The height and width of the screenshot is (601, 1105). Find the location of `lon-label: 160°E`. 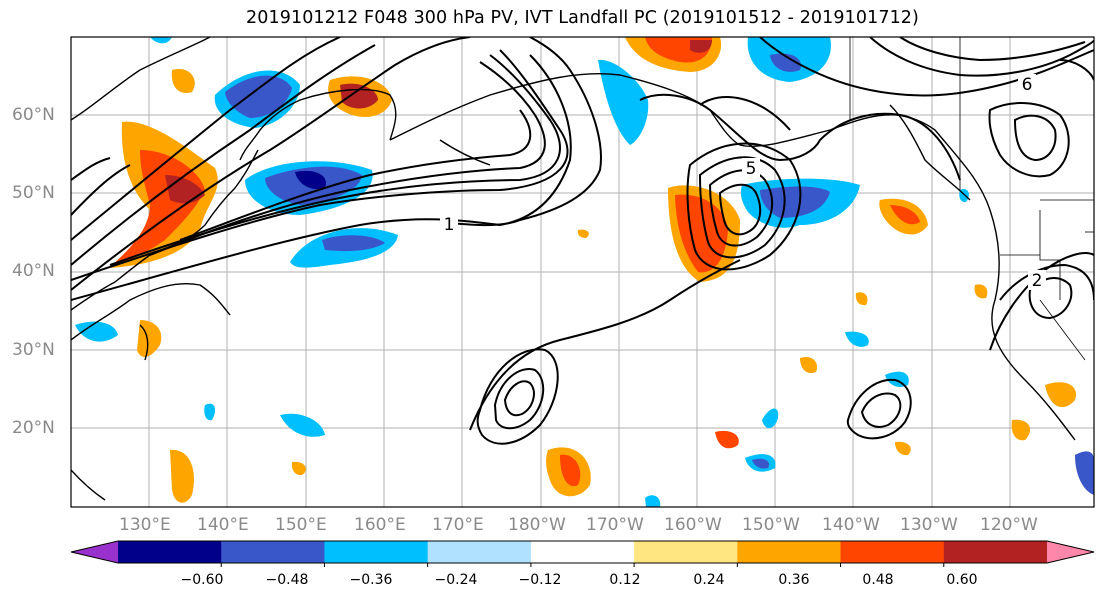

lon-label: 160°E is located at coordinates (380, 525).